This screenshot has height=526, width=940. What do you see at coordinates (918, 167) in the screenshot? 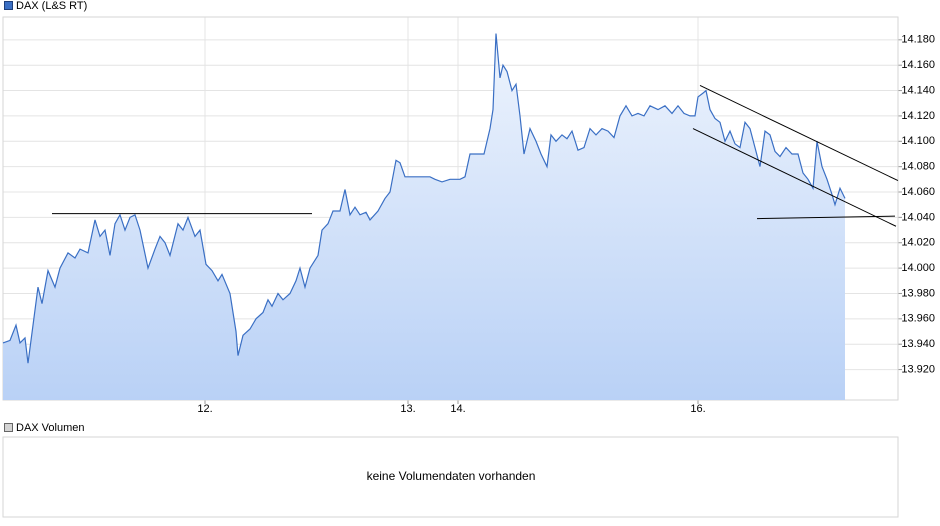
I see `y-tick-label: 14.080` at bounding box center [918, 167].